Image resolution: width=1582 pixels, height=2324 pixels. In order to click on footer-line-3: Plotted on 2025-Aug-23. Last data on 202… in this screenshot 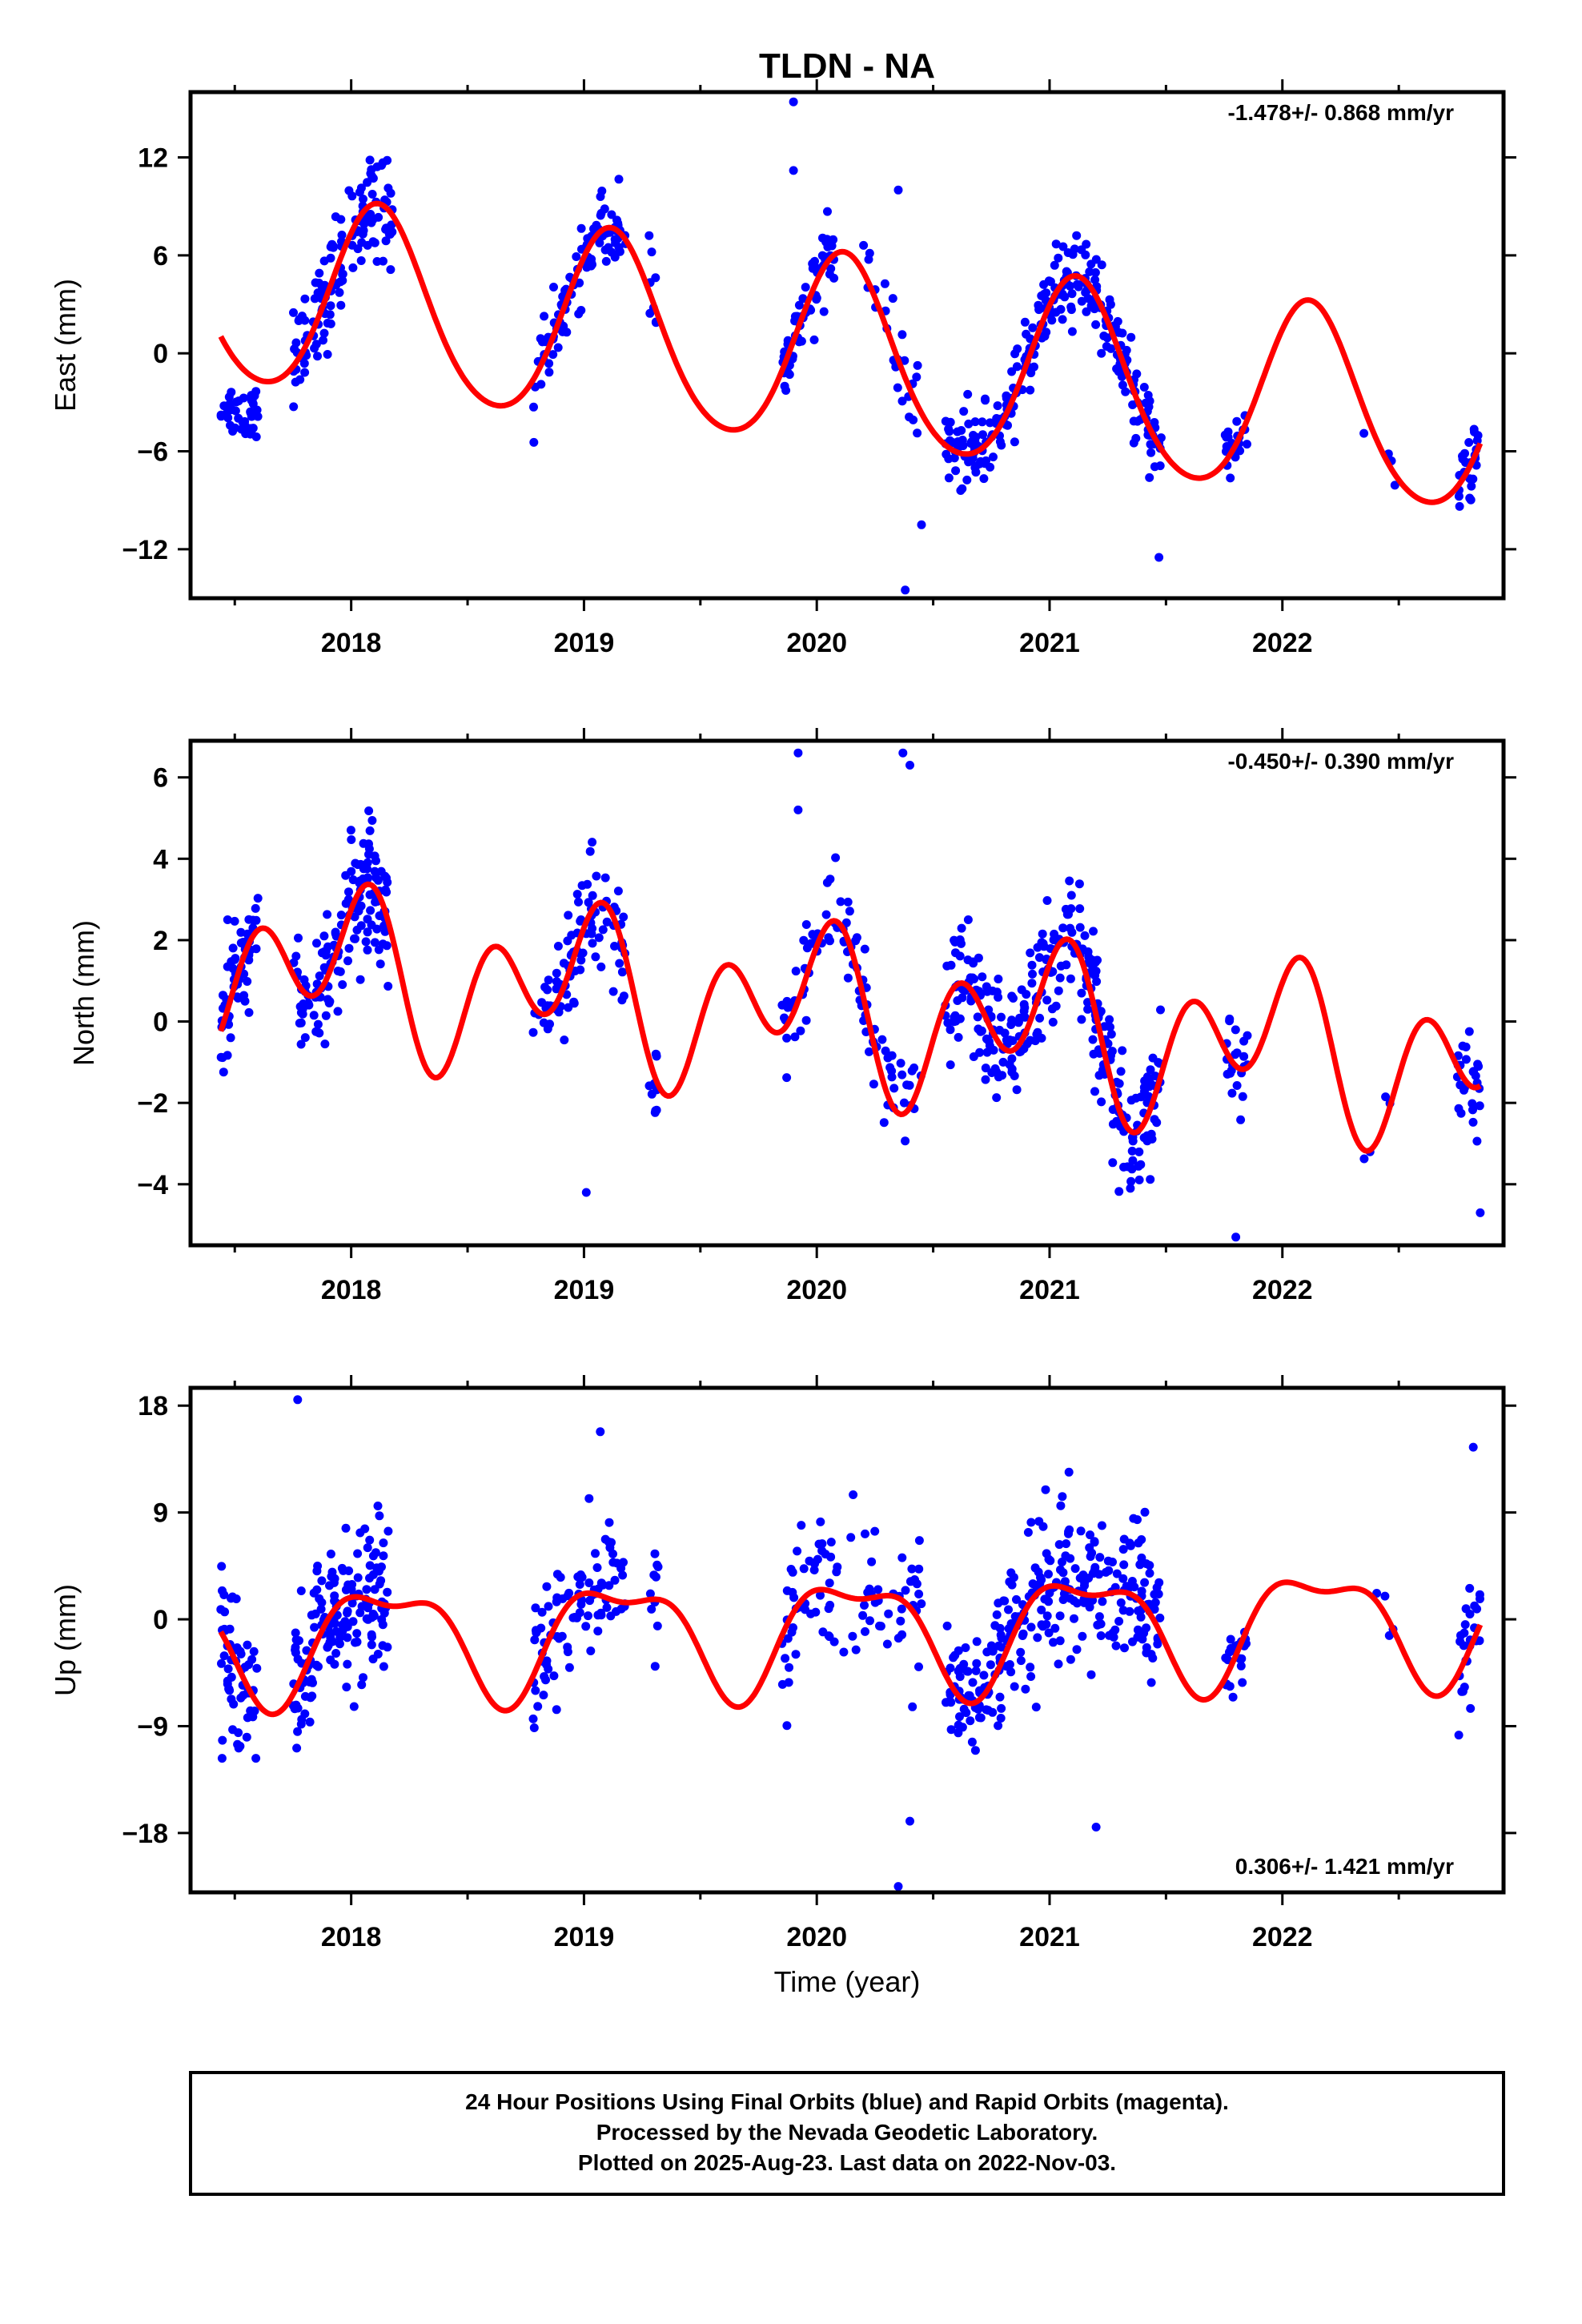, I will do `click(847, 2162)`.